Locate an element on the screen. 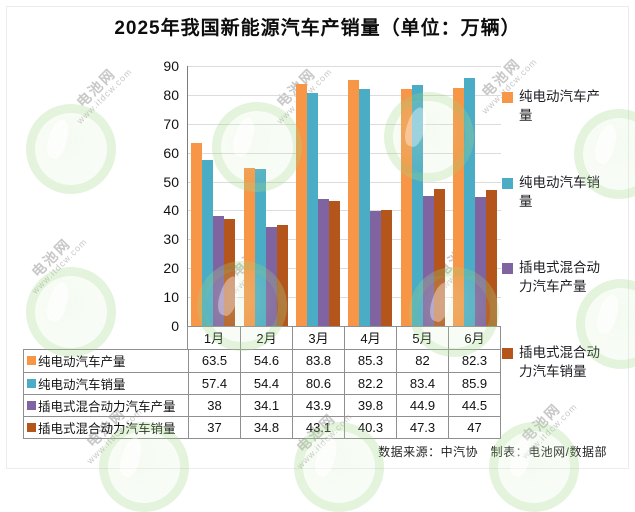 The image size is (635, 512). row-label-text: 纯电动汽车销量 is located at coordinates (82, 384).